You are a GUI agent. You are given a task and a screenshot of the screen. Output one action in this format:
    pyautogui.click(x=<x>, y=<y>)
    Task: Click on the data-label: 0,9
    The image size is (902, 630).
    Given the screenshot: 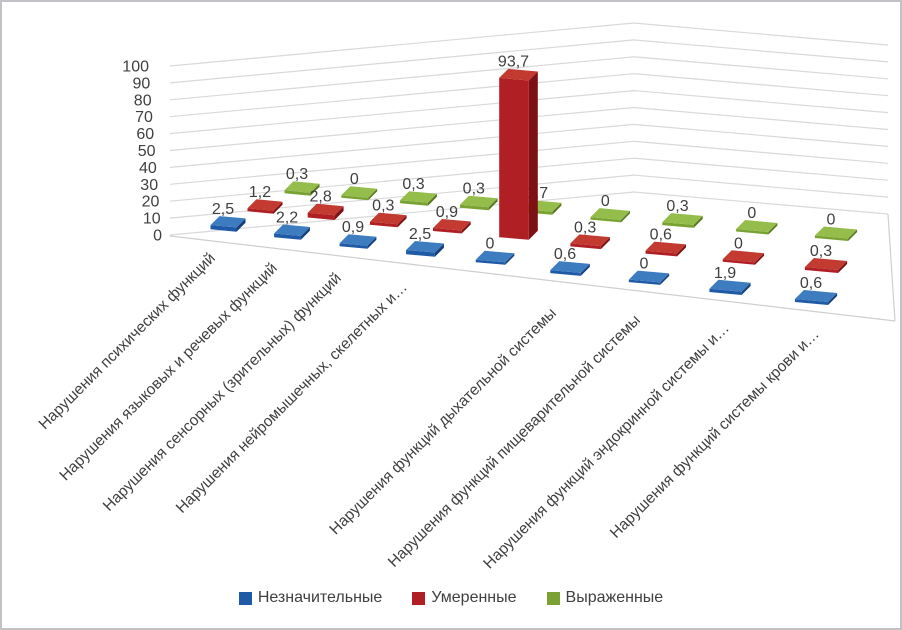 What is the action you would take?
    pyautogui.click(x=447, y=212)
    